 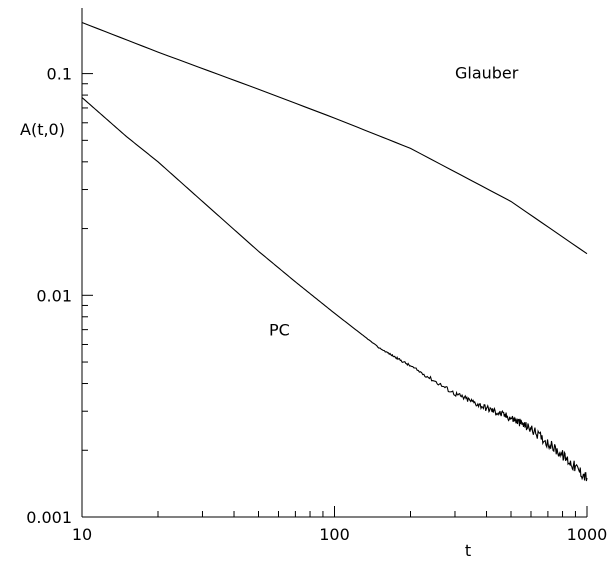 What do you see at coordinates (279, 329) in the screenshot?
I see `annotation-pc: PC` at bounding box center [279, 329].